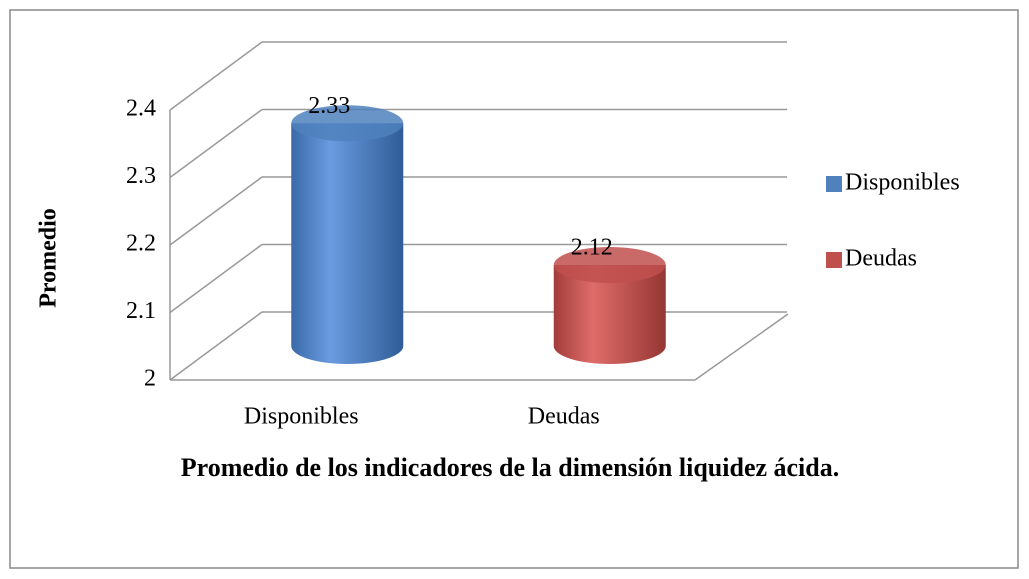 This screenshot has width=1029, height=579. Describe the element at coordinates (741, 347) in the screenshot. I see `floor-side` at that location.